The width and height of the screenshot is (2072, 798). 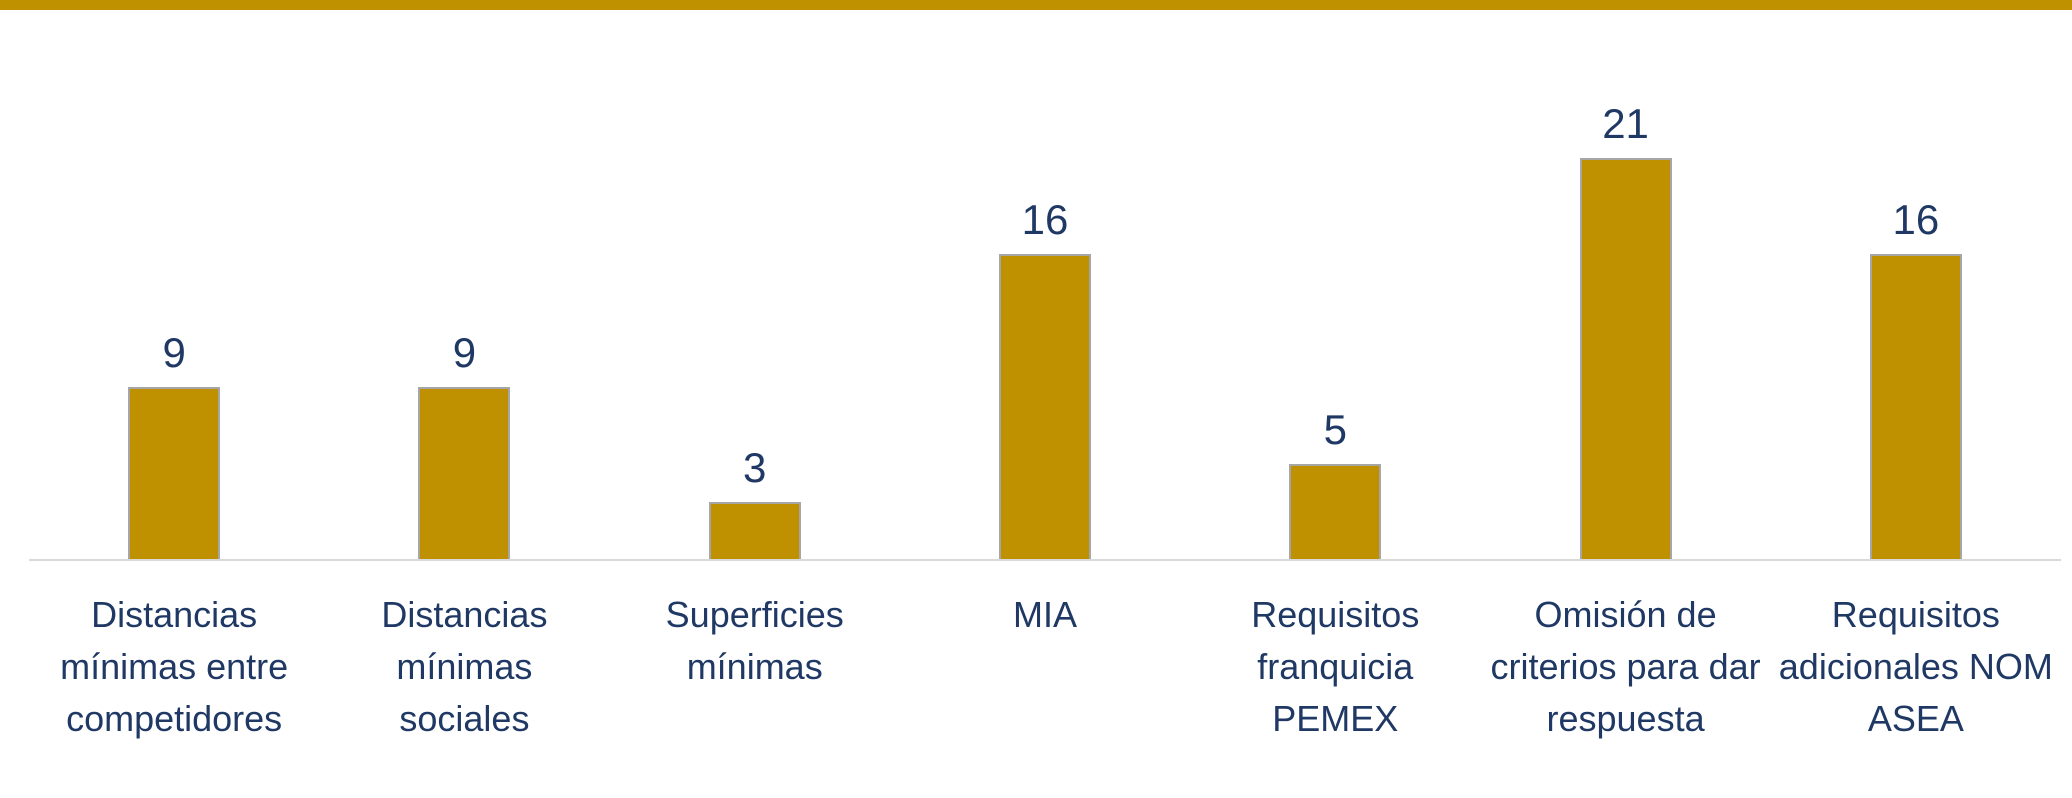 What do you see at coordinates (174, 666) in the screenshot?
I see `x-tick-label: Distancias mínimas entre competidores` at bounding box center [174, 666].